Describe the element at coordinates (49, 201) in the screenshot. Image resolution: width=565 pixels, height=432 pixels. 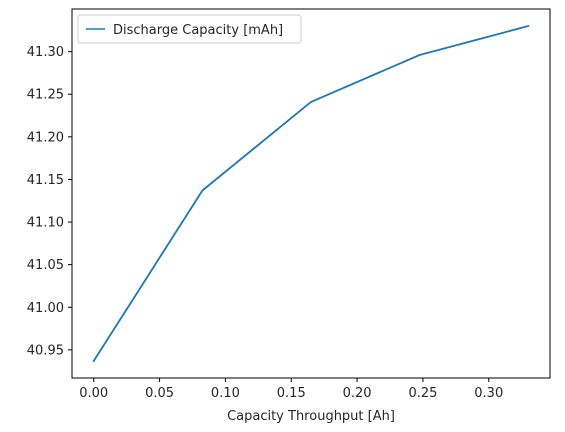
I see `y-axis: 40.95 41.00 41.05 41.10 41.15 41.20 41.25 41.30` at that location.